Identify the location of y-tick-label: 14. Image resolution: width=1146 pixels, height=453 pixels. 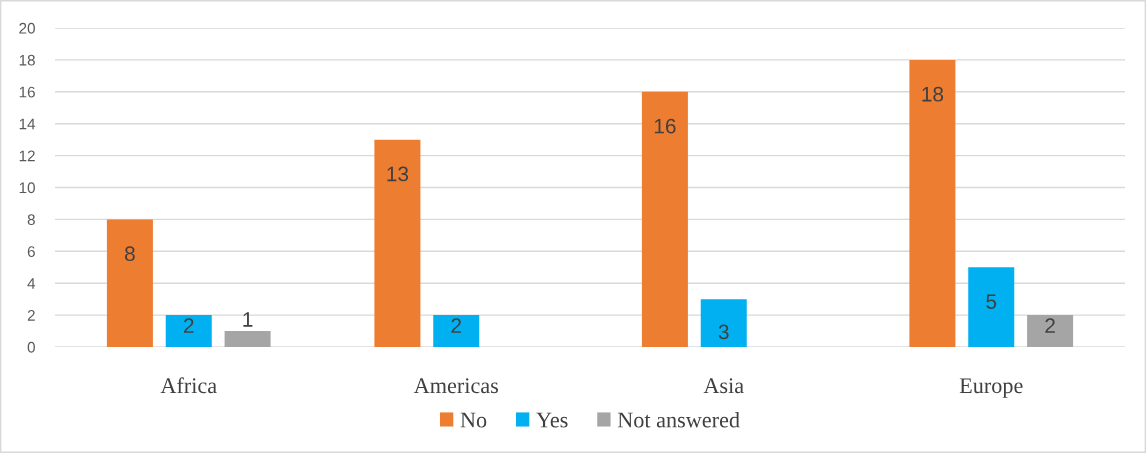
(27, 124).